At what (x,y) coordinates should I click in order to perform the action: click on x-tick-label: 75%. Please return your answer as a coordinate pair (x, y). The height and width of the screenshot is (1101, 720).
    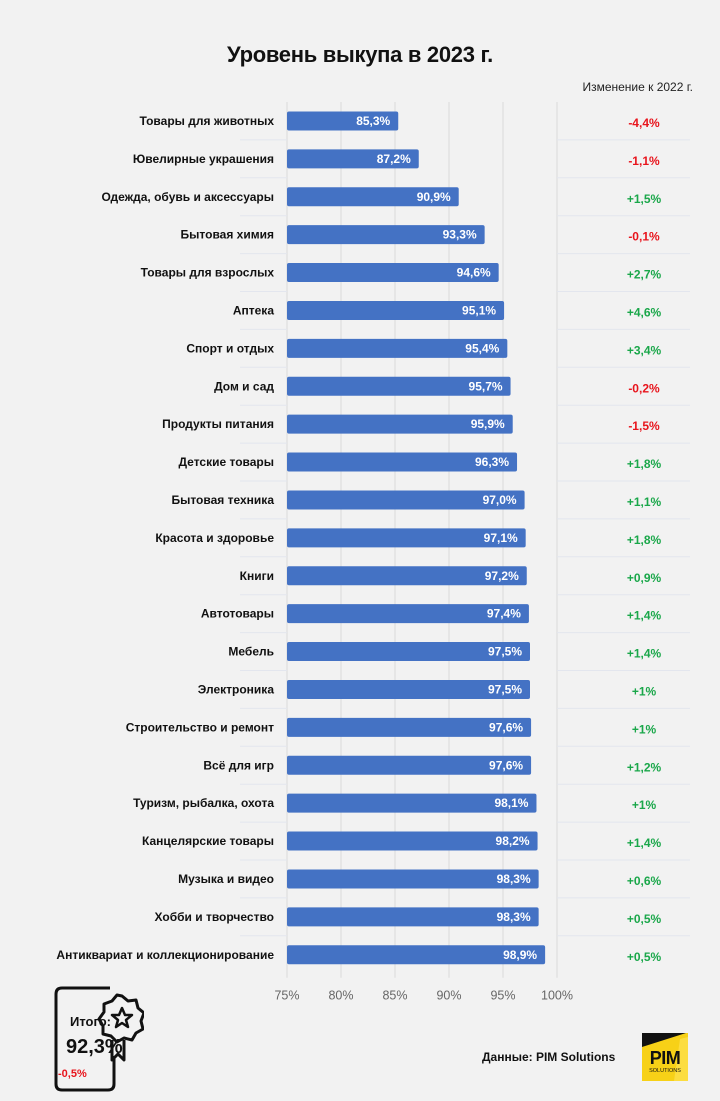
    Looking at the image, I should click on (286, 994).